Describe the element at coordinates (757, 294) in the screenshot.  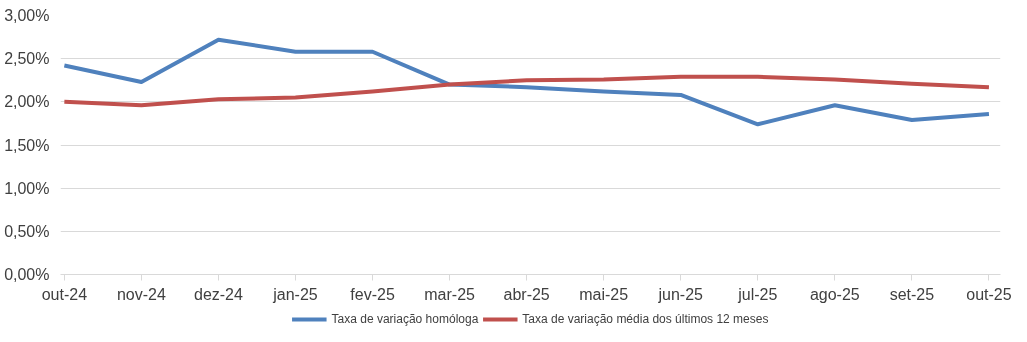
I see `x-tick-label: jul-25` at that location.